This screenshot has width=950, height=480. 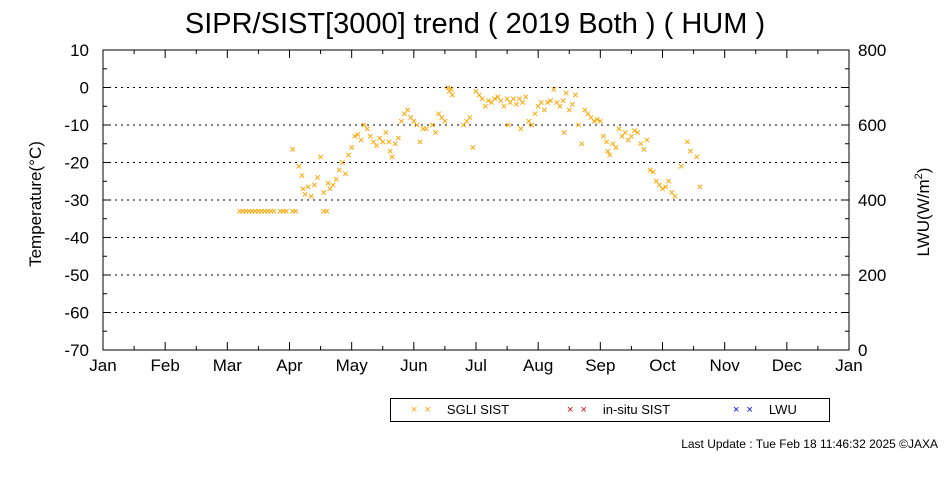 What do you see at coordinates (787, 365) in the screenshot?
I see `x-tick-label: Dec` at bounding box center [787, 365].